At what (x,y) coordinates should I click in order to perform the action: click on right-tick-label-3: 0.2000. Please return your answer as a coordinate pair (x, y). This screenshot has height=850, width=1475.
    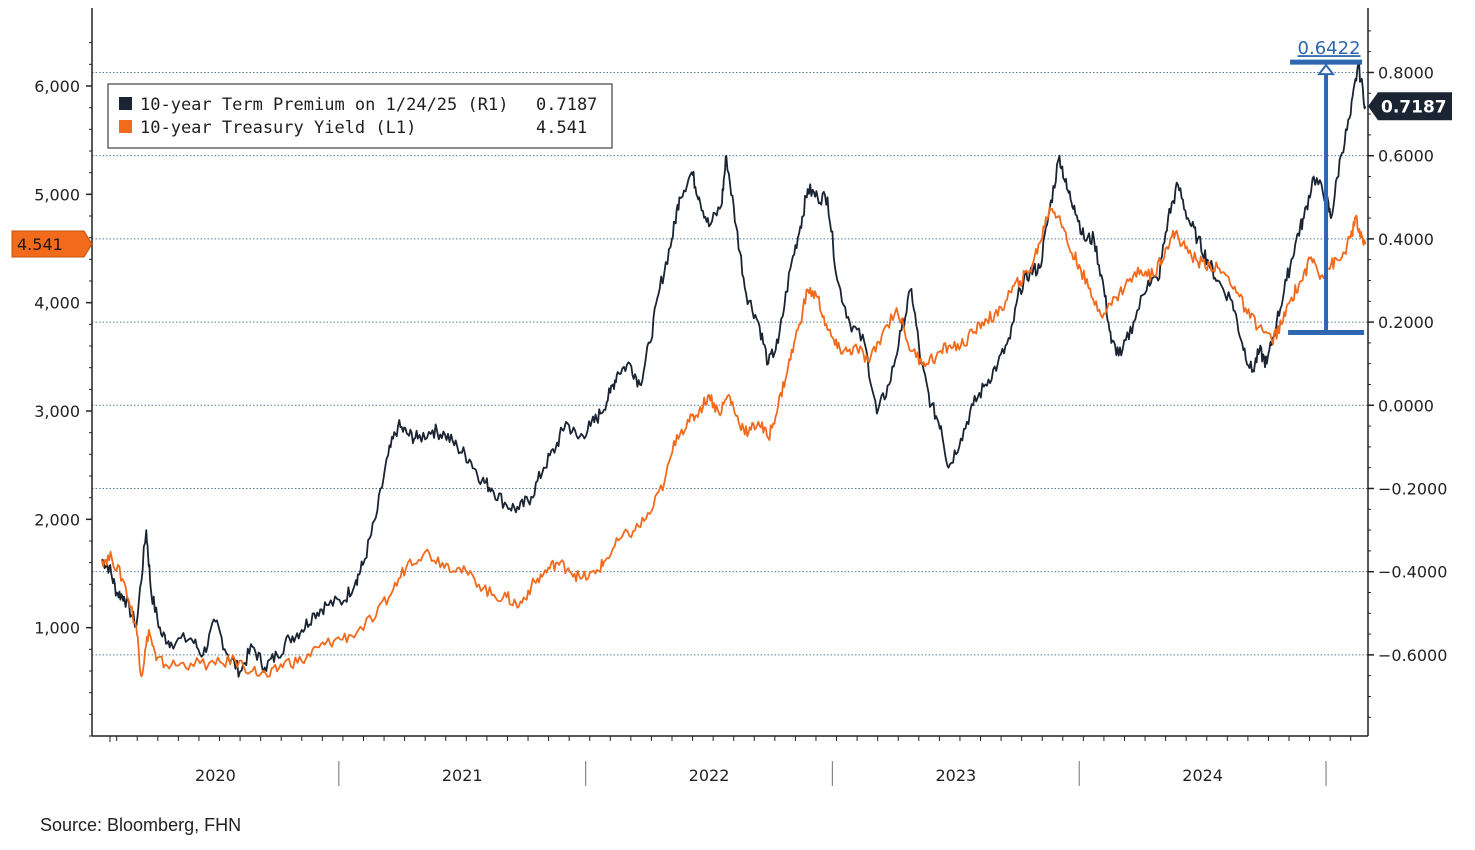
    Looking at the image, I should click on (1406, 322).